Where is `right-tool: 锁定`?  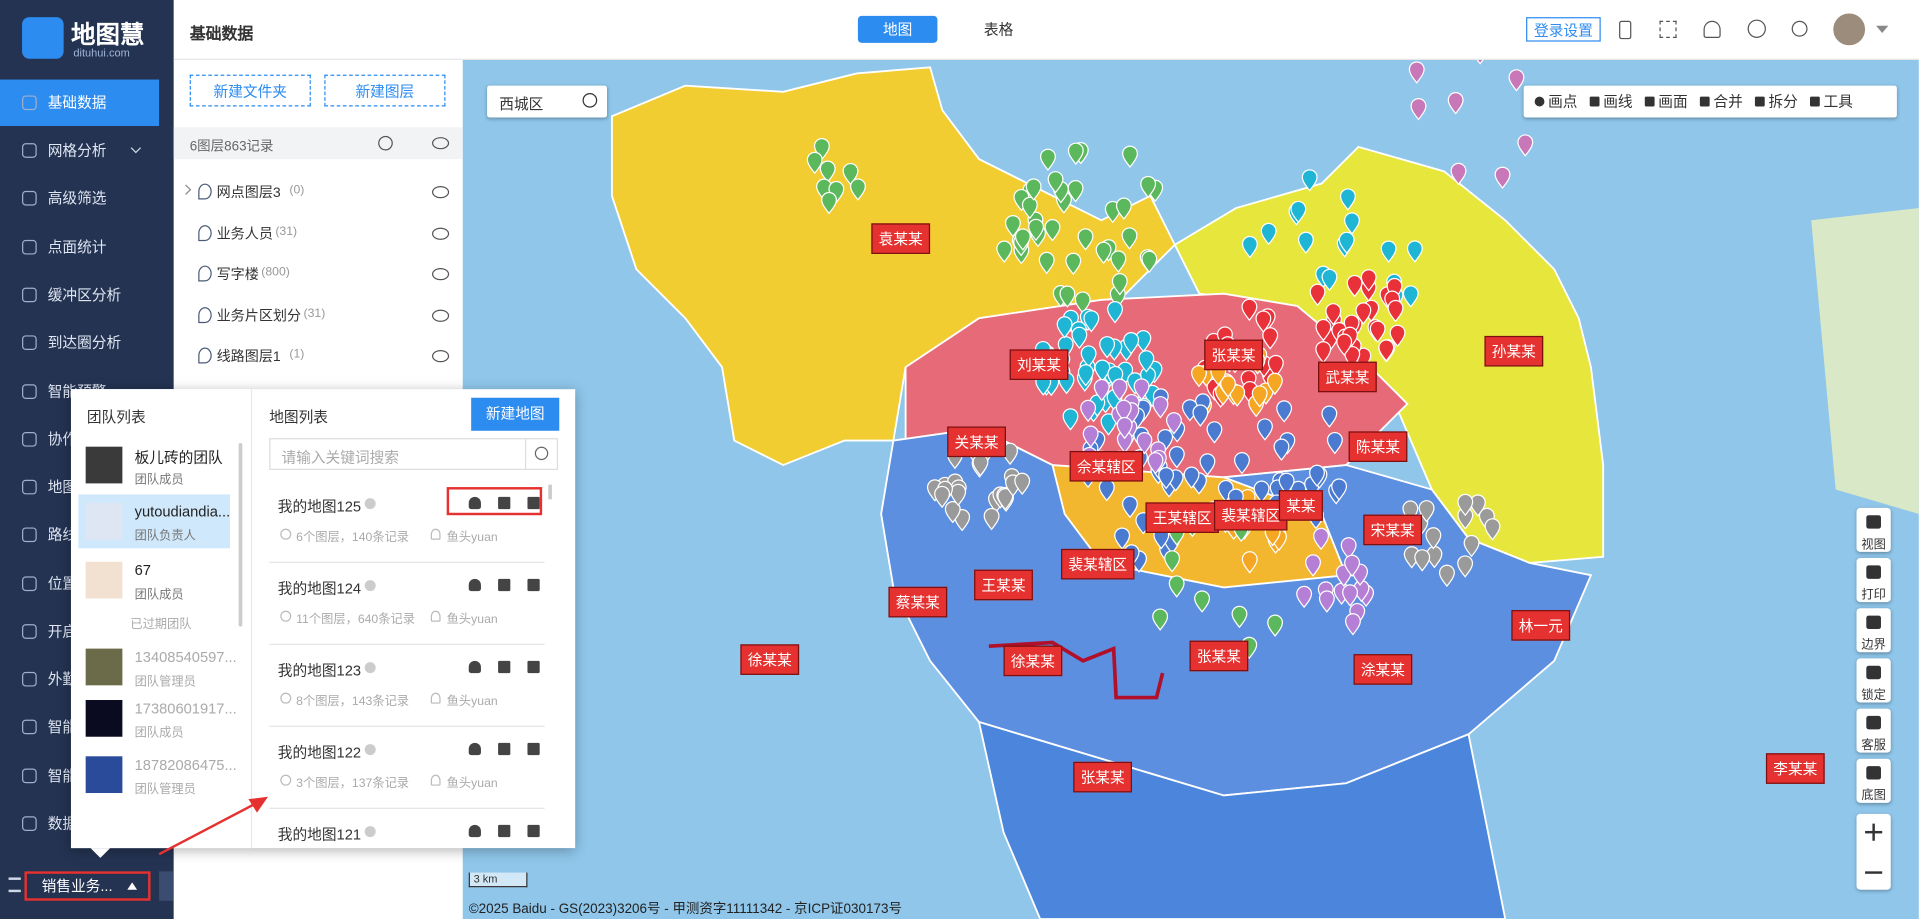 right-tool: 锁定 is located at coordinates (1873, 680).